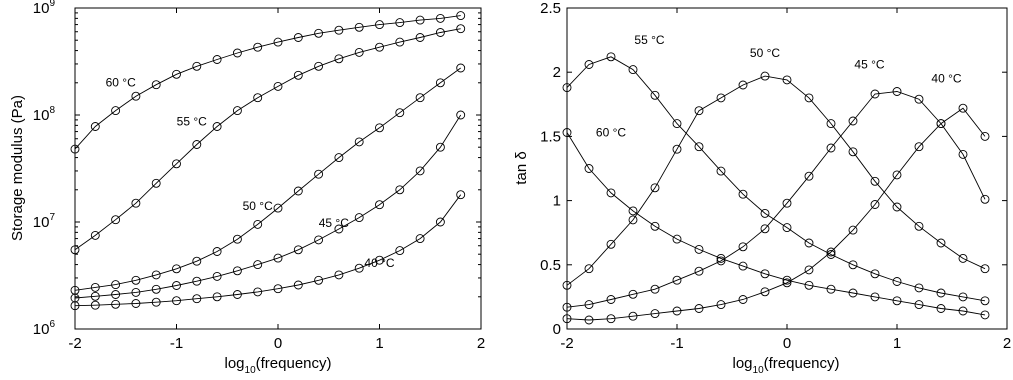 Image resolution: width=1013 pixels, height=380 pixels. I want to click on x-axis-label-log: log, so click(234, 363).